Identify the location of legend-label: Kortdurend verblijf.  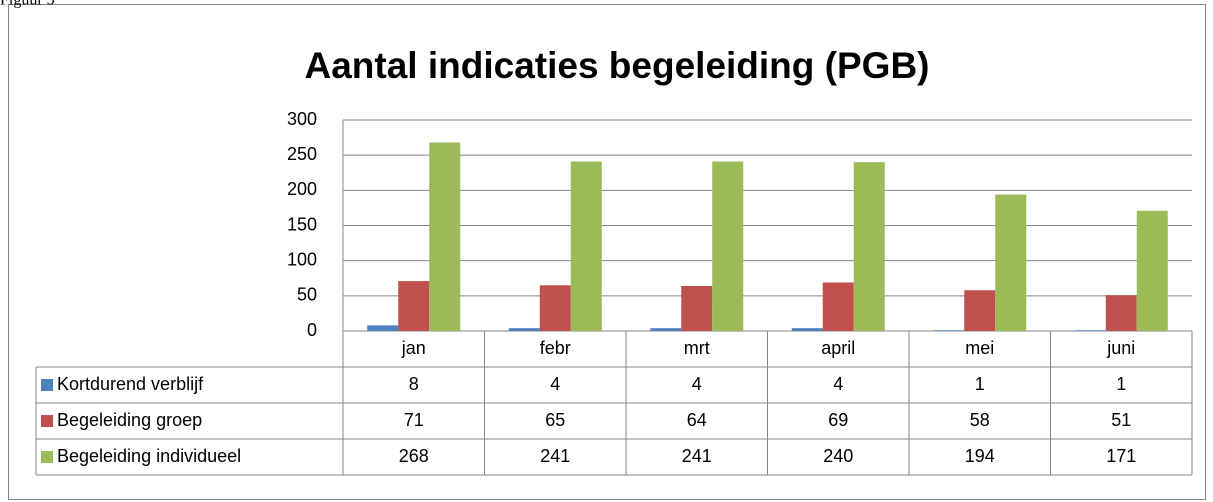
(130, 384).